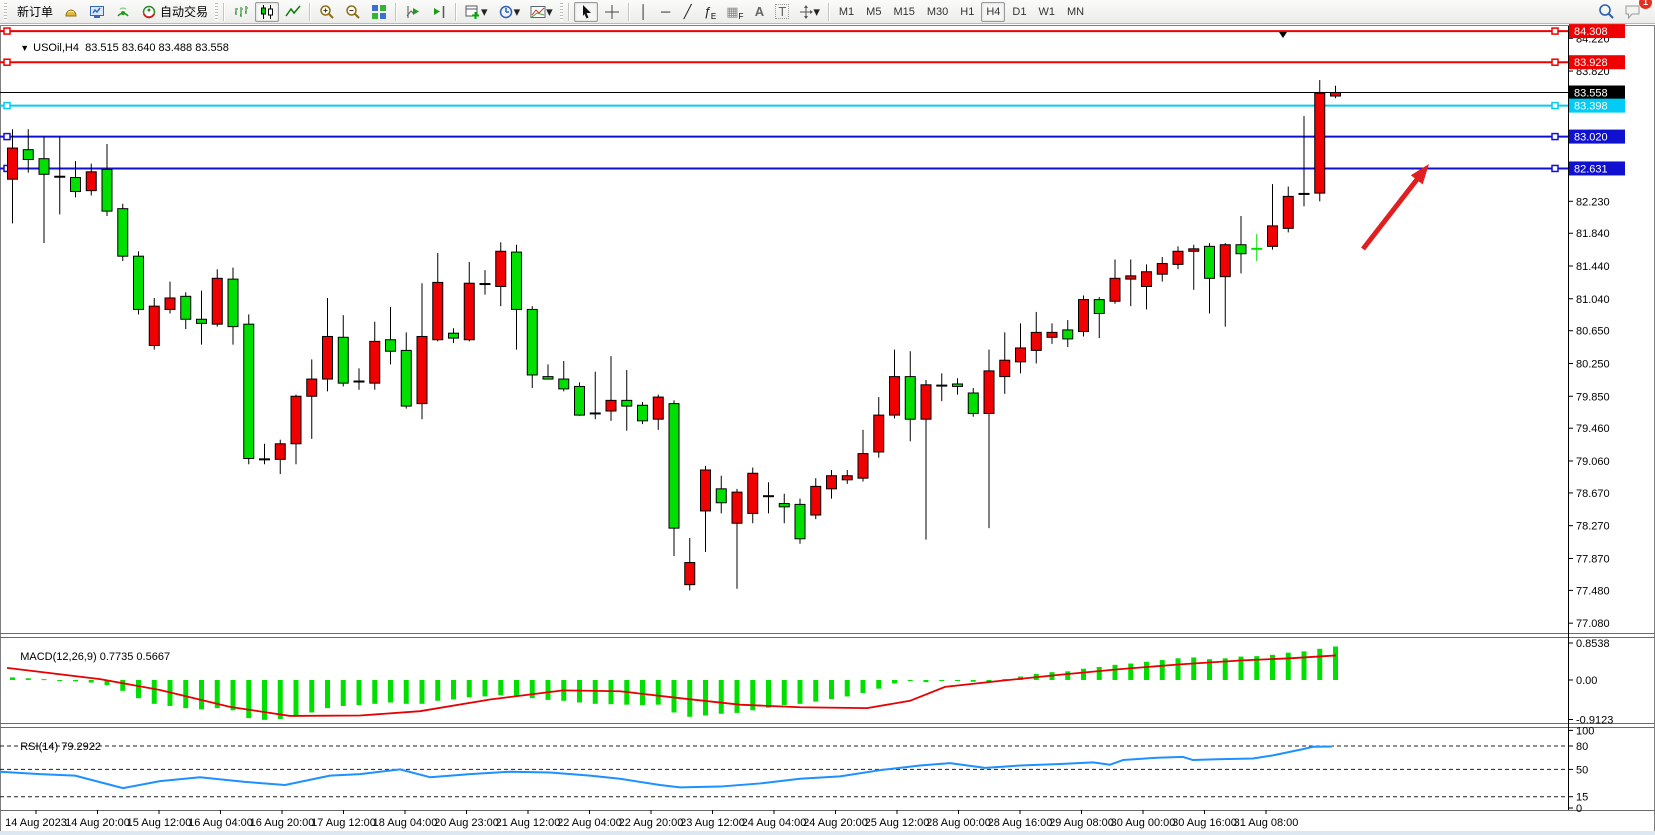 Image resolution: width=1655 pixels, height=835 pixels. What do you see at coordinates (174, 12) in the screenshot?
I see `auto-trading-button: 自动交易` at bounding box center [174, 12].